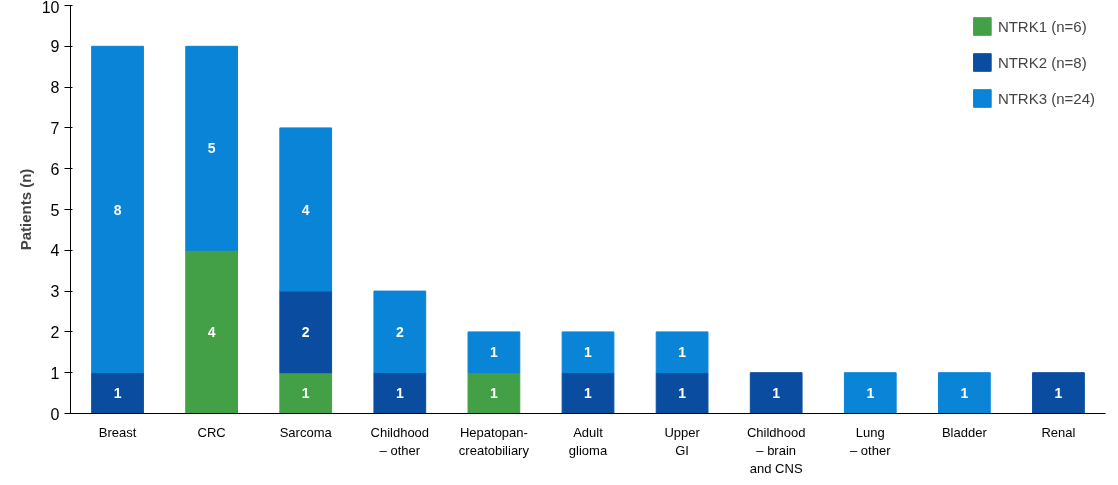 This screenshot has width=1118, height=485. Describe the element at coordinates (1046, 98) in the screenshot. I see `legend-label: NTRK3 (n=24)` at that location.